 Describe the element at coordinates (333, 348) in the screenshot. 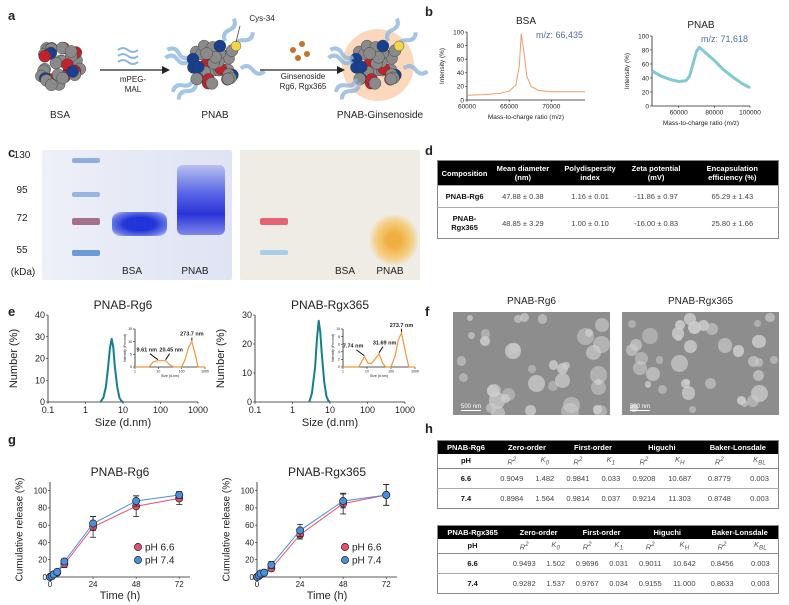

I see `inset-y-label: Intensity (Percent)` at that location.